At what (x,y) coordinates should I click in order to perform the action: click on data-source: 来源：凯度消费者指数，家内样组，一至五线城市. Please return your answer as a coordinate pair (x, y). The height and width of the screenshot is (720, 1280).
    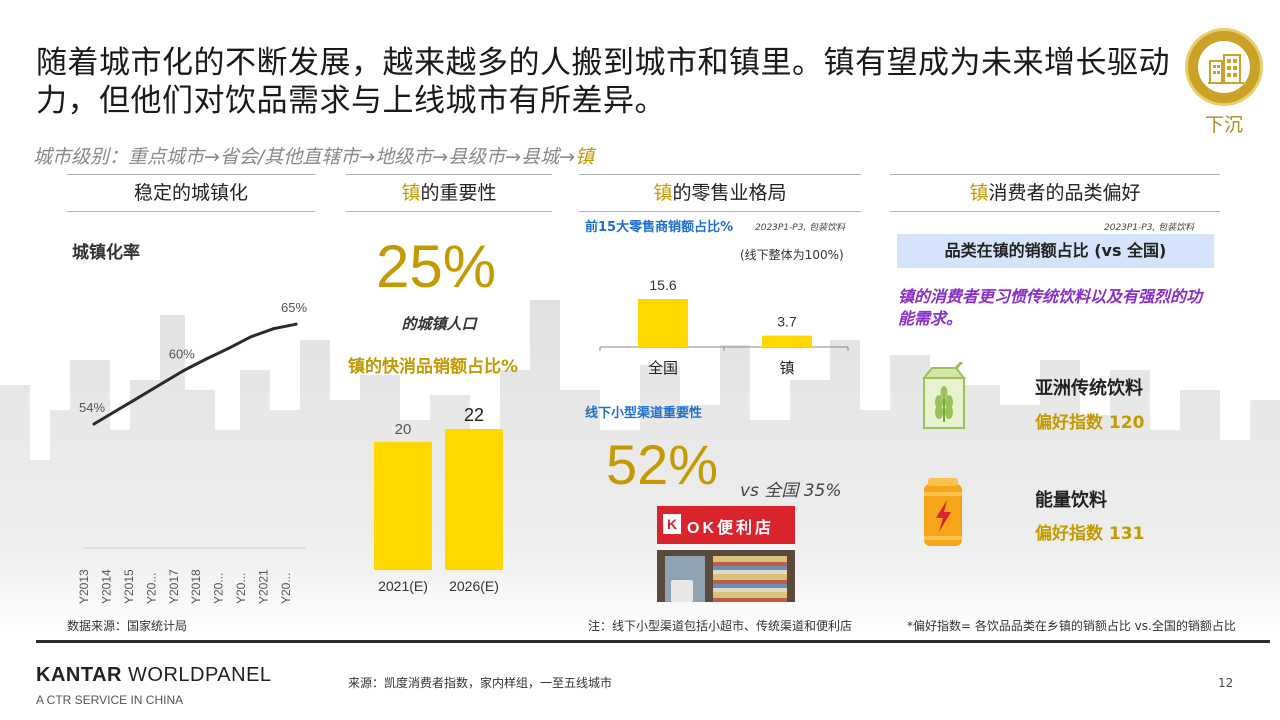
    Looking at the image, I should click on (480, 683).